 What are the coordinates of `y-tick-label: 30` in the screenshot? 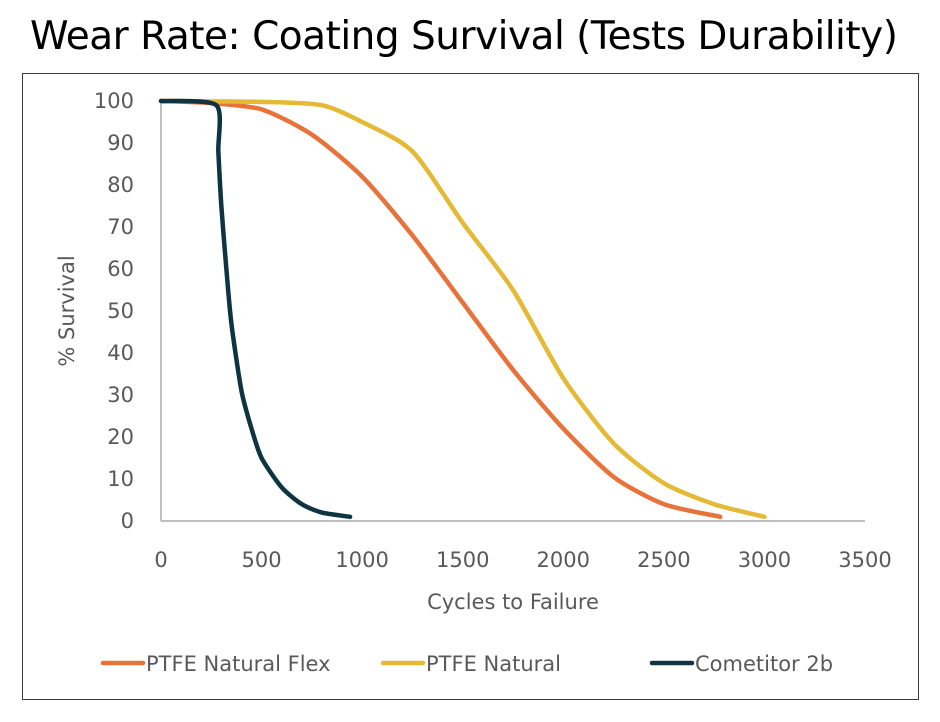 It's located at (120, 395).